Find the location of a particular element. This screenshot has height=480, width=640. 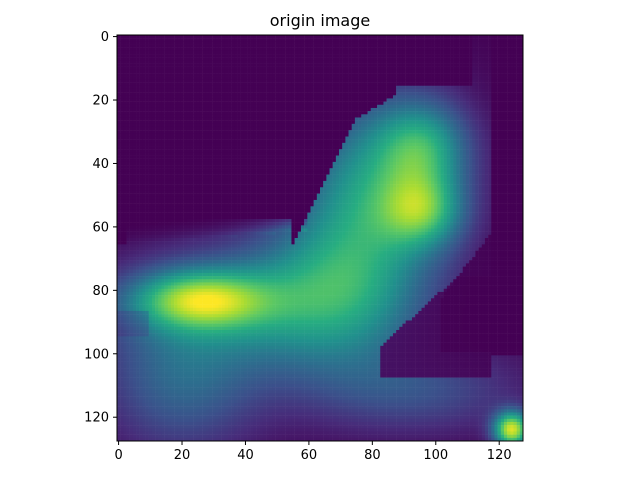

x-tick-label: 0 is located at coordinates (118, 455).